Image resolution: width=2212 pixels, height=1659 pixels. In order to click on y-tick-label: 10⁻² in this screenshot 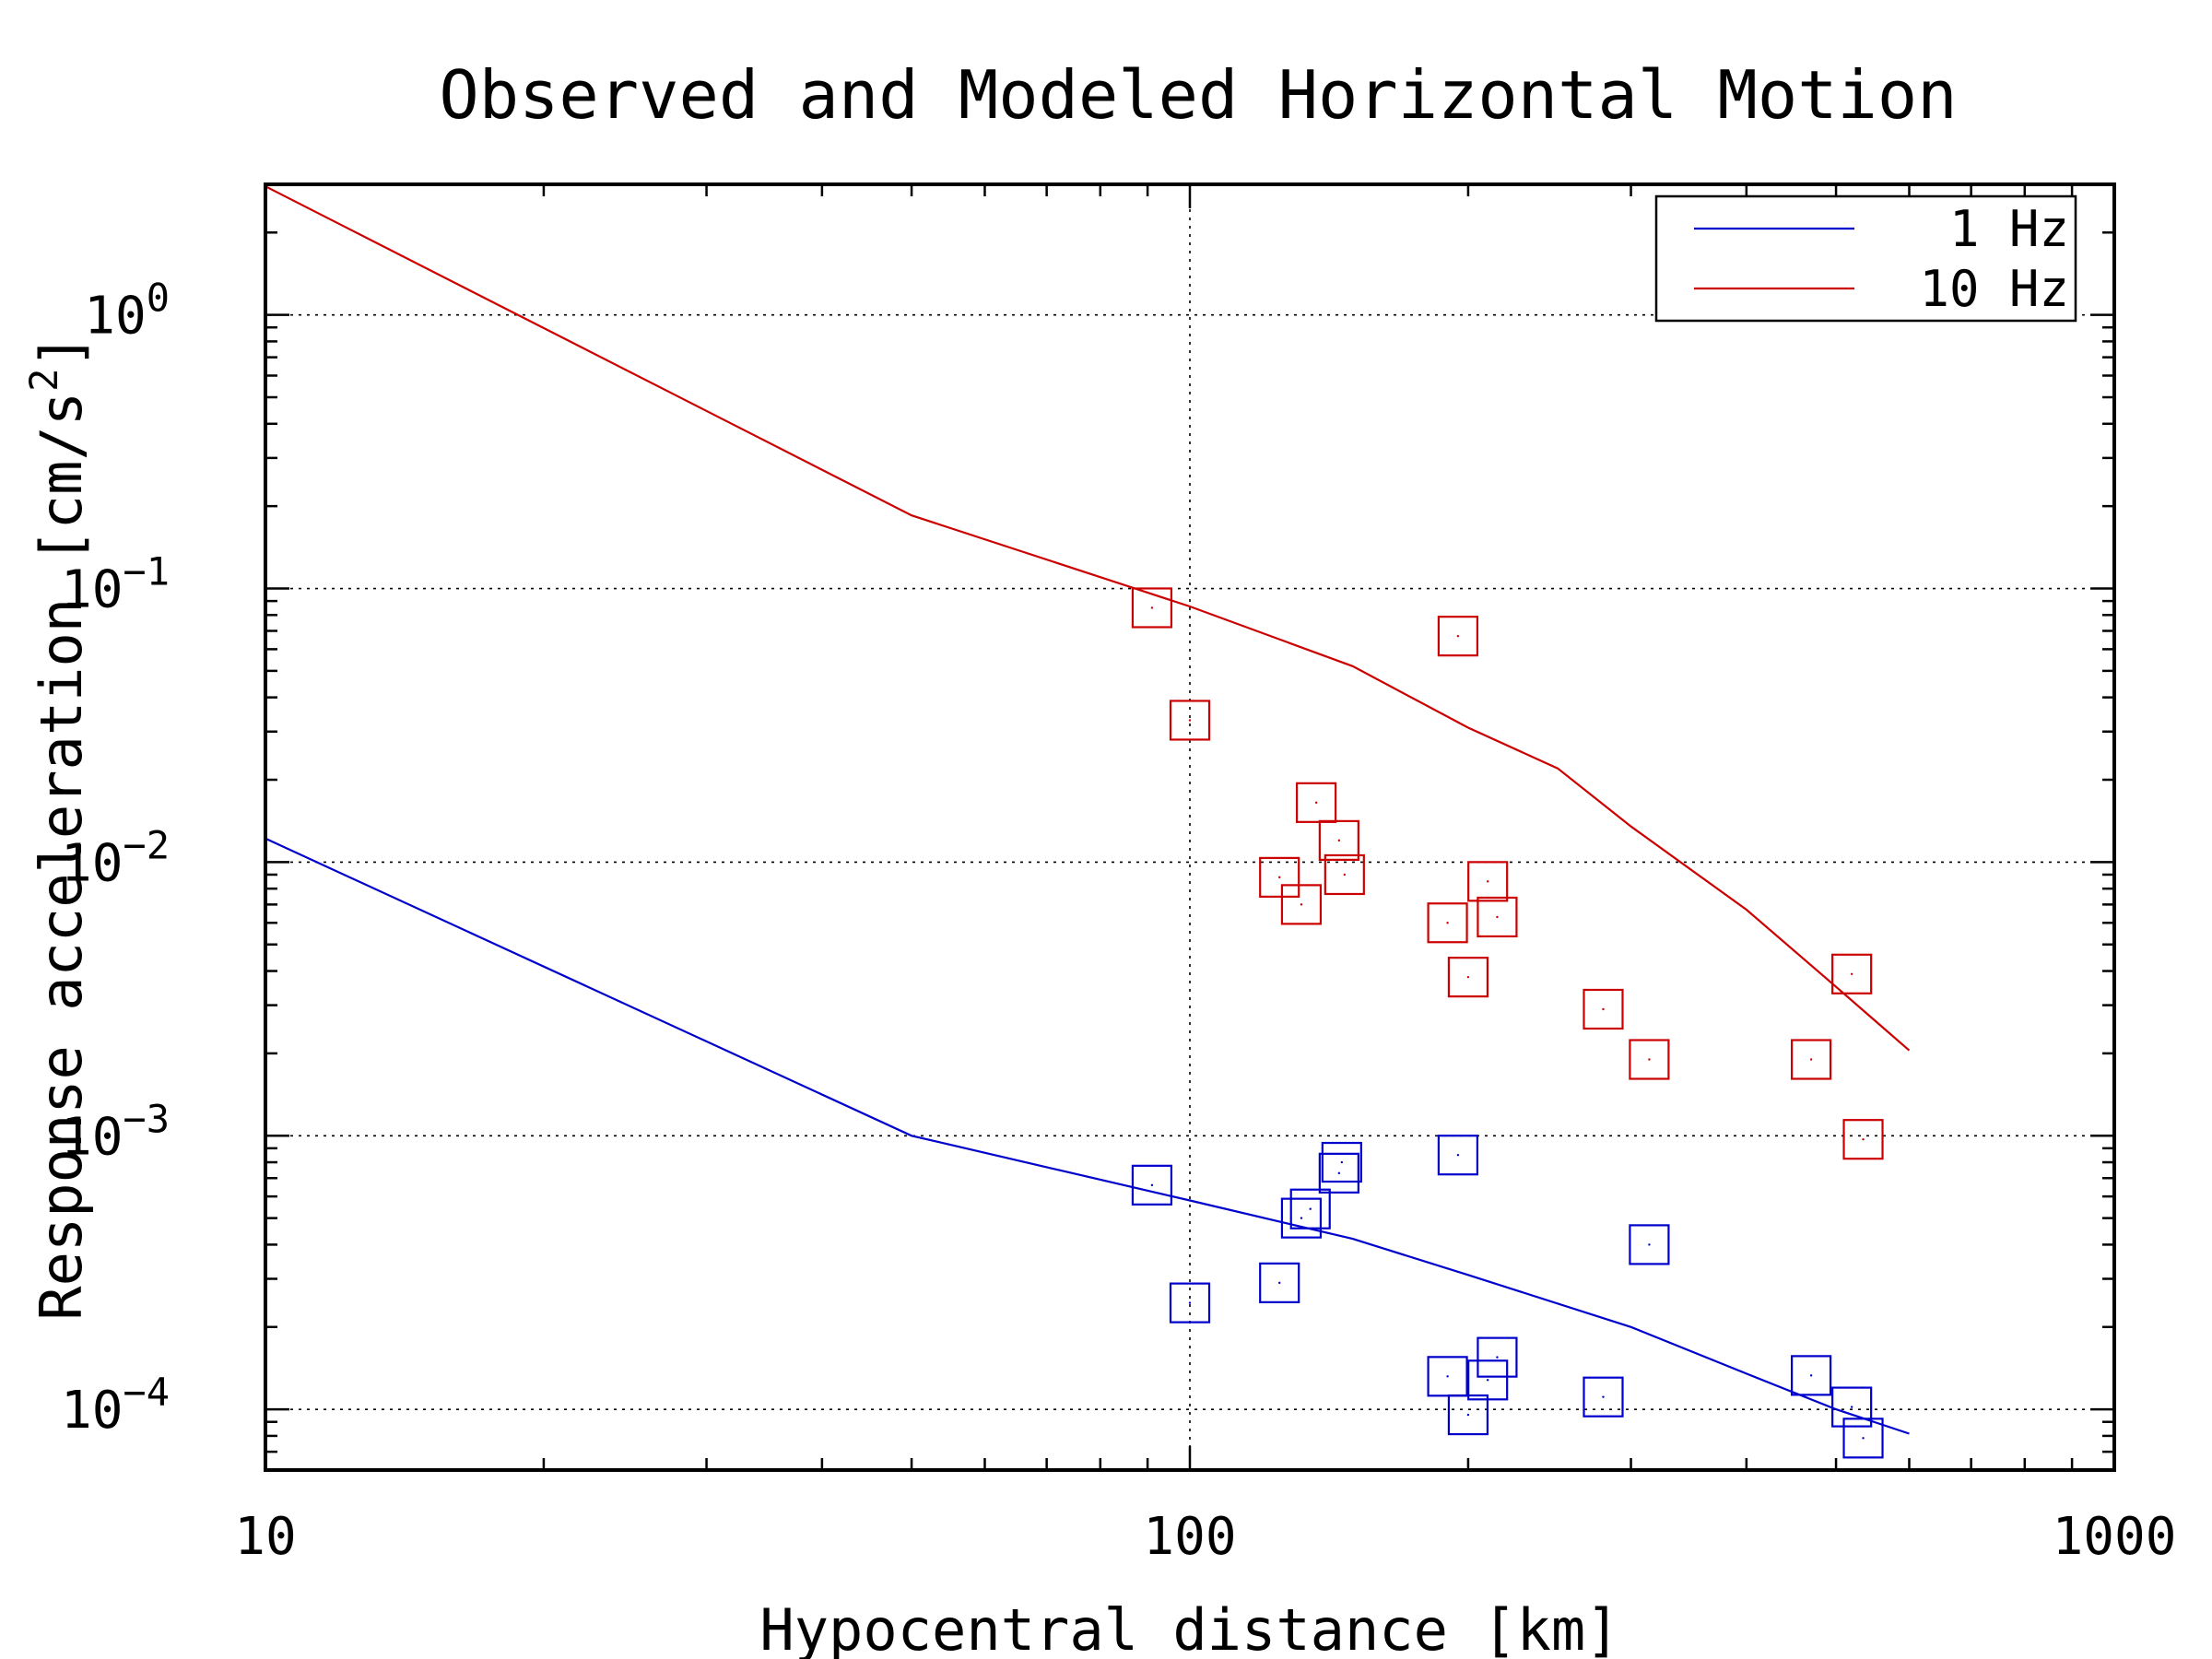, I will do `click(115, 857)`.